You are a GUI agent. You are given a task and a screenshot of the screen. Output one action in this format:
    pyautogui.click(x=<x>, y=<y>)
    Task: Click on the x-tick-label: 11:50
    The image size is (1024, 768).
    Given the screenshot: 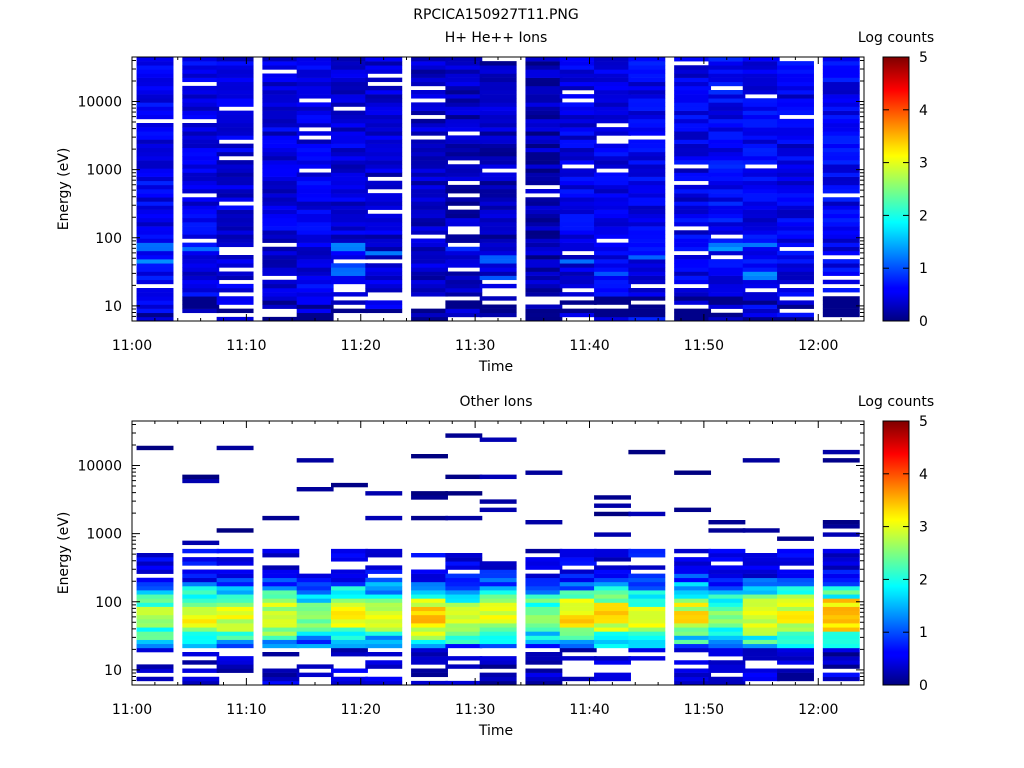 What is the action you would take?
    pyautogui.click(x=704, y=710)
    